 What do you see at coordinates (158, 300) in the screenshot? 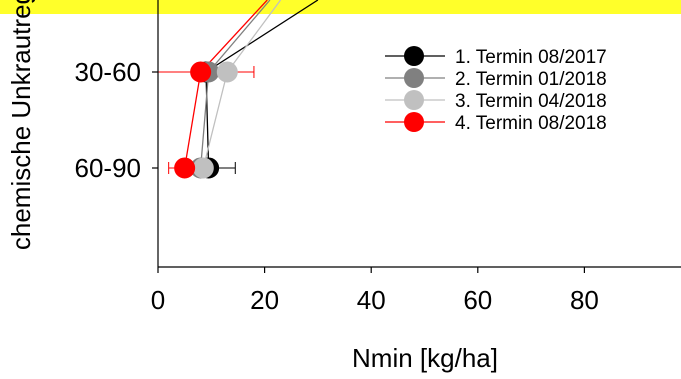
I see `x-tick-label: 0` at bounding box center [158, 300].